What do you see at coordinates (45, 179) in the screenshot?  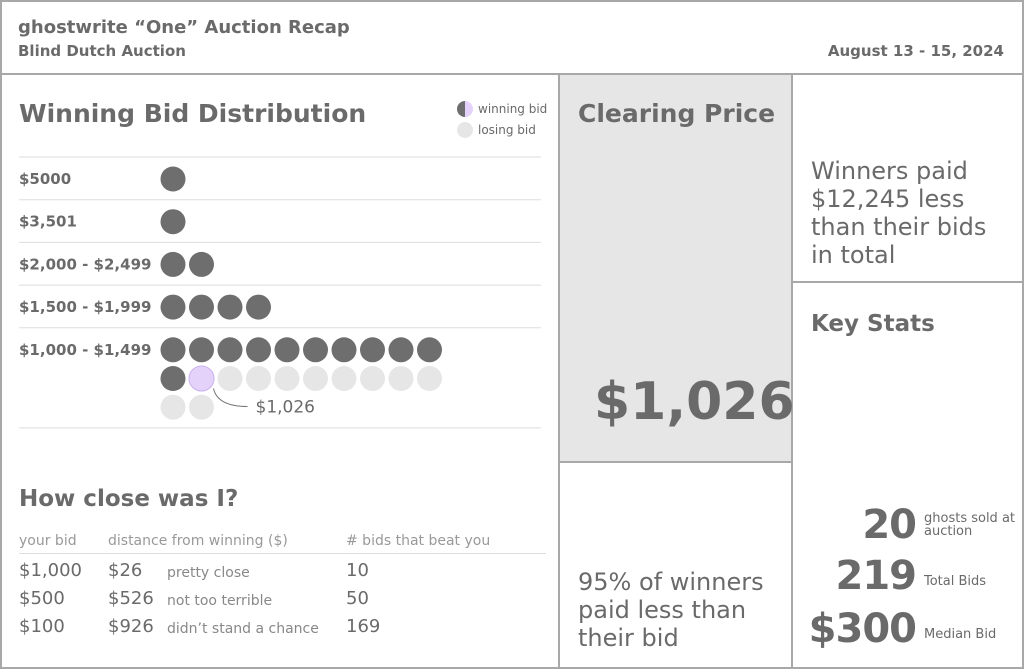 I see `row-label: $5000` at bounding box center [45, 179].